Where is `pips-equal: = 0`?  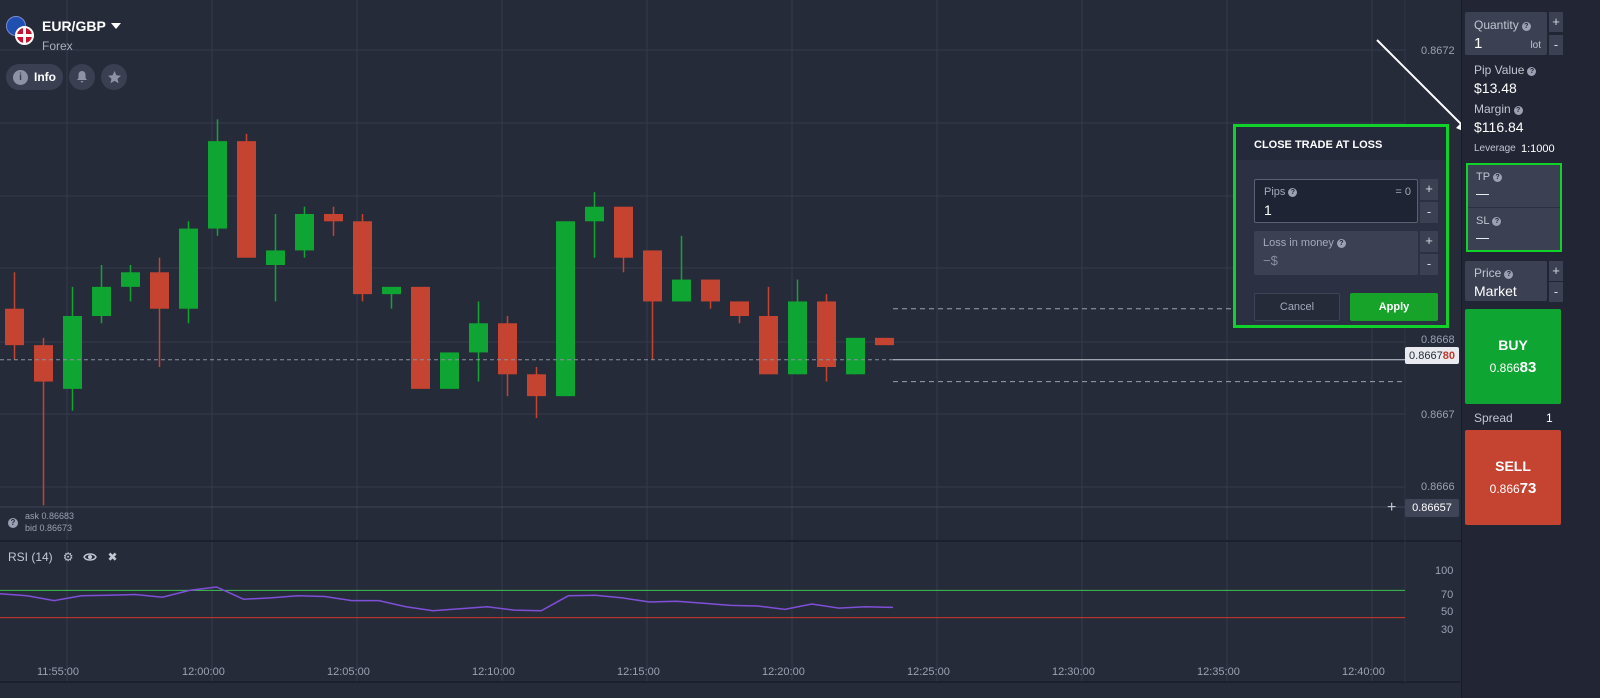 pips-equal: = 0 is located at coordinates (1403, 192).